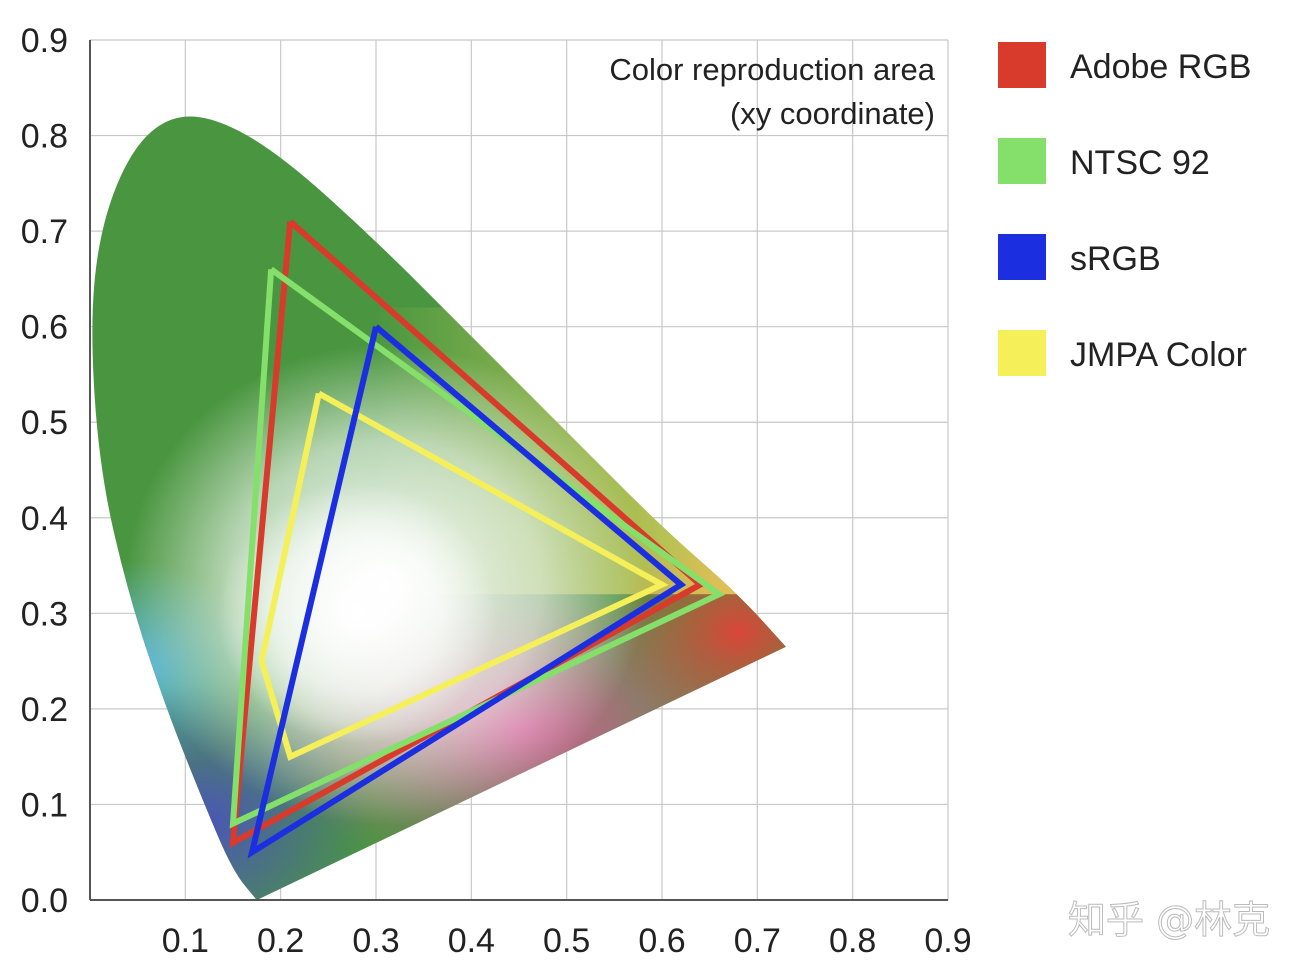  What do you see at coordinates (471, 941) in the screenshot?
I see `x-tick-label: 0.4` at bounding box center [471, 941].